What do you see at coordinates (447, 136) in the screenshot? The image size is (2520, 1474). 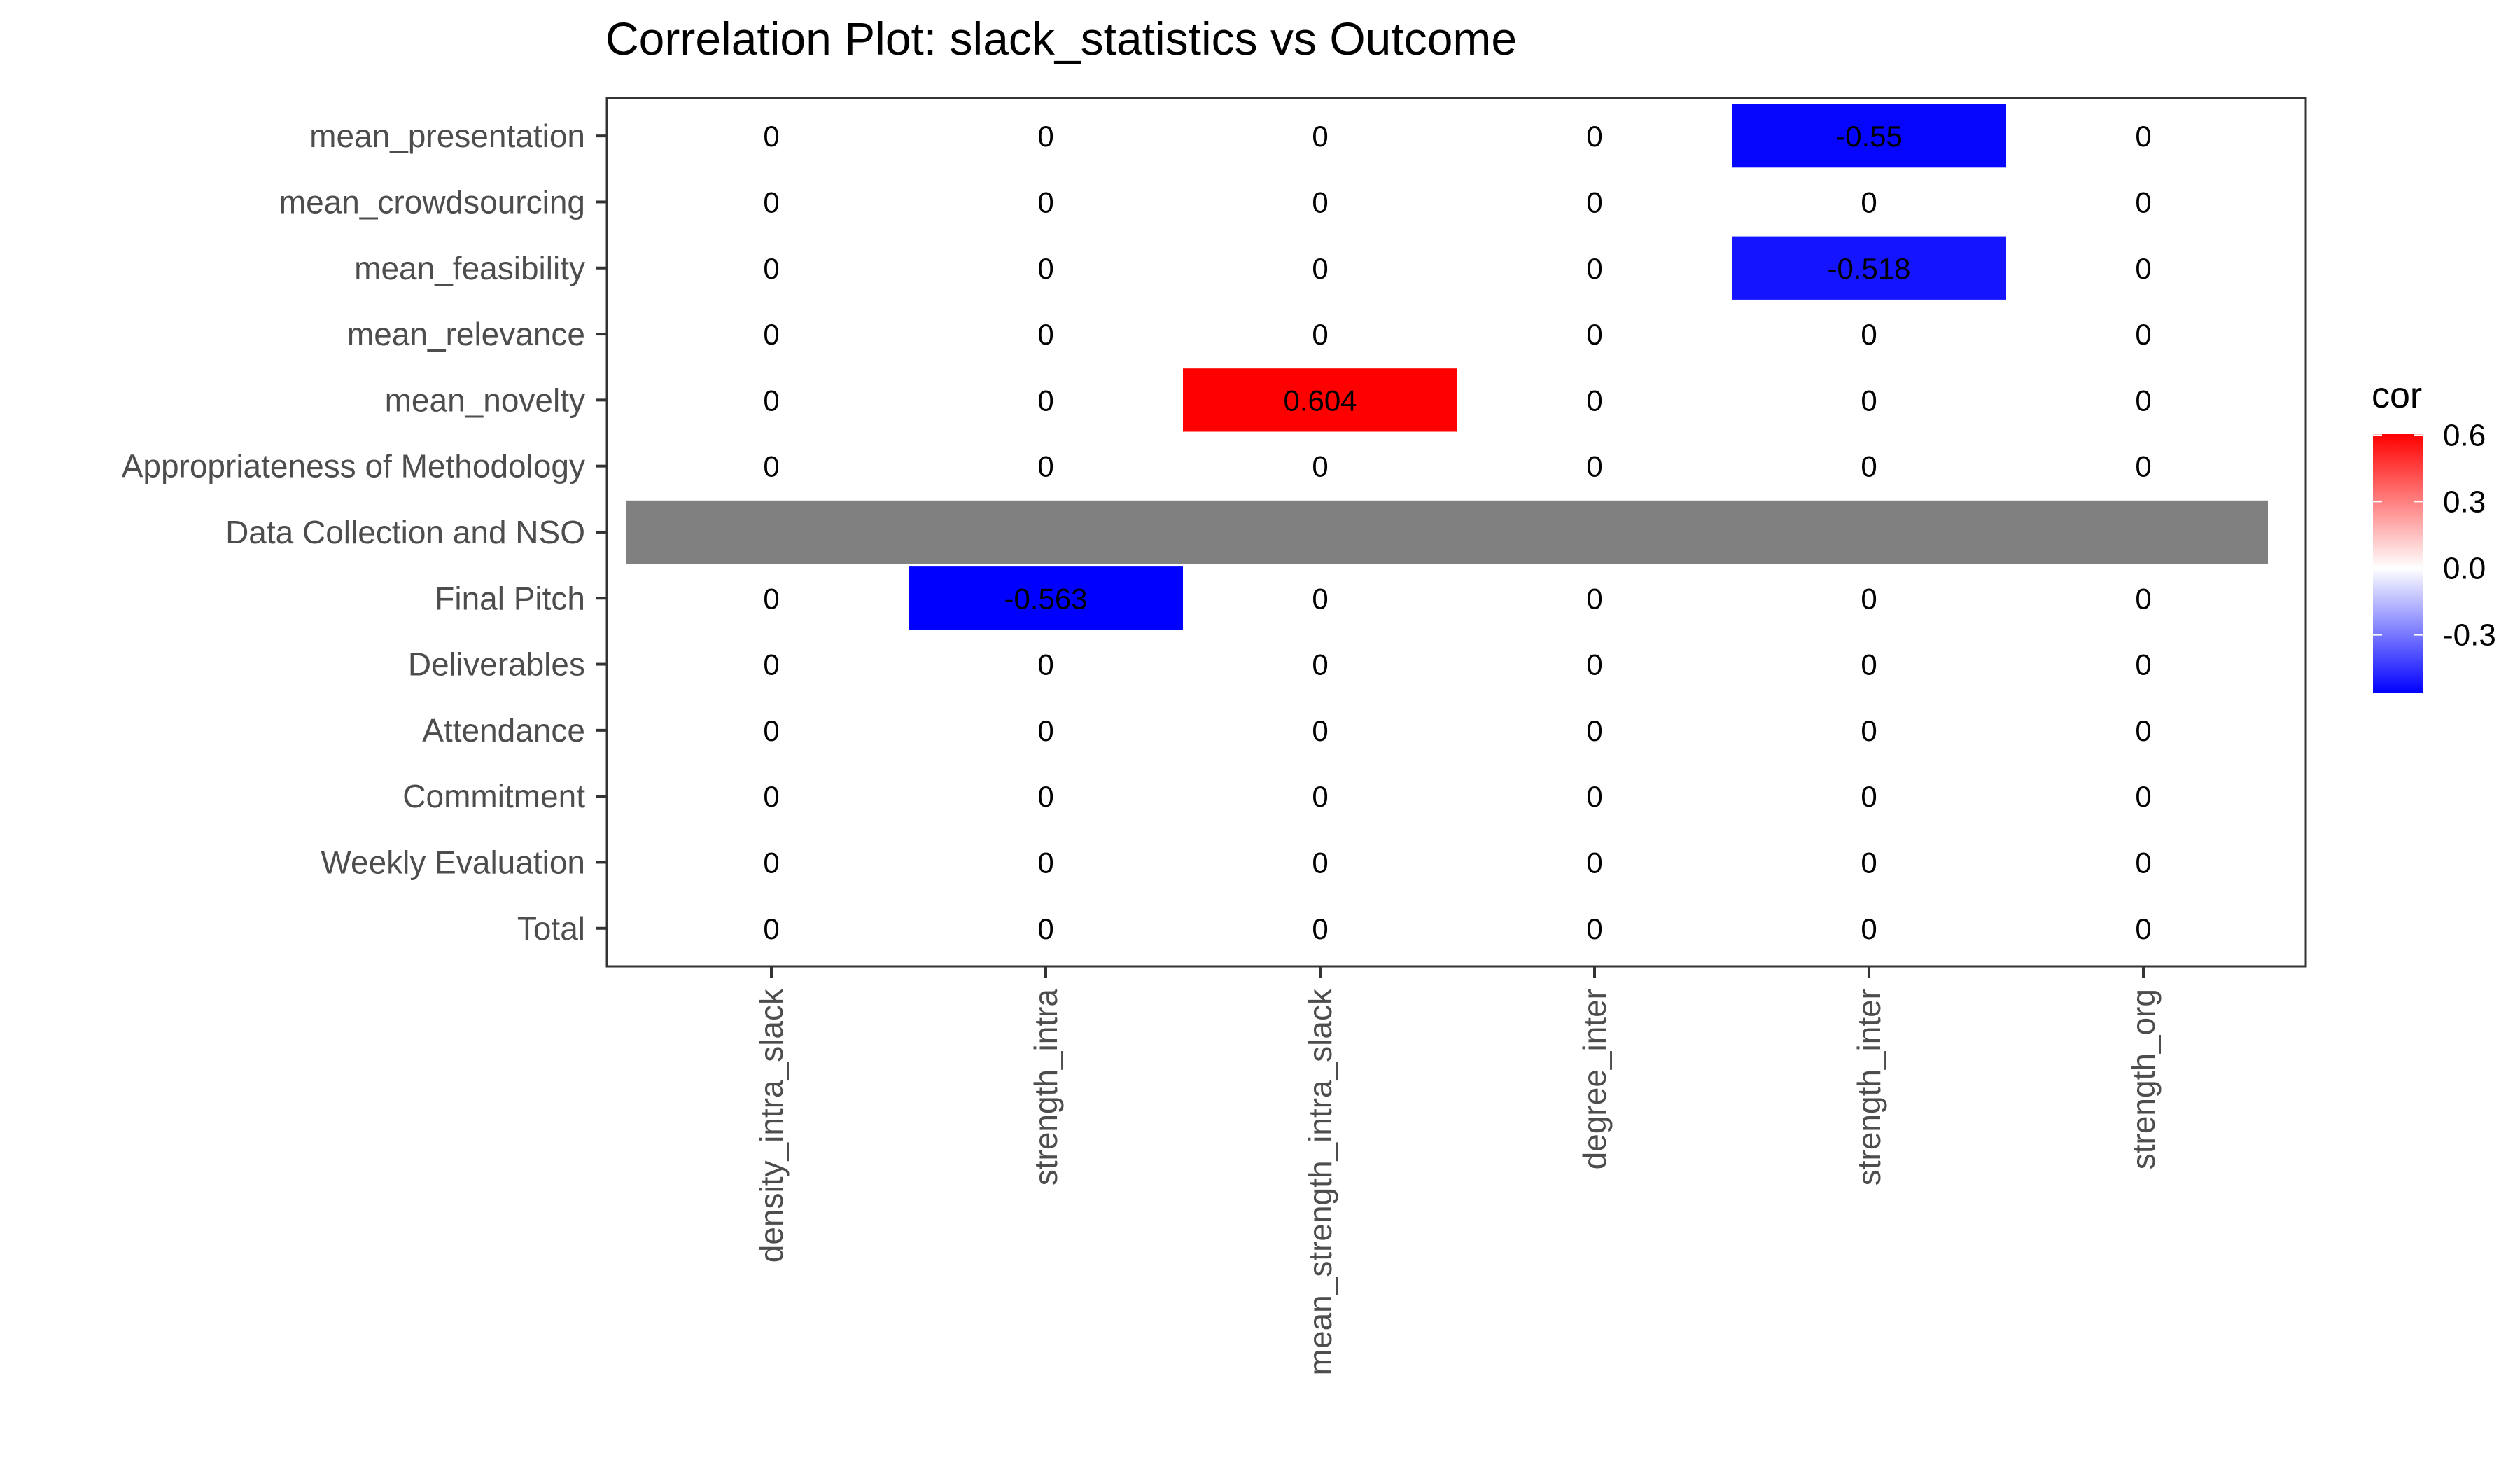 I see `y-tick-label-mean-presentation: mean_presentation` at bounding box center [447, 136].